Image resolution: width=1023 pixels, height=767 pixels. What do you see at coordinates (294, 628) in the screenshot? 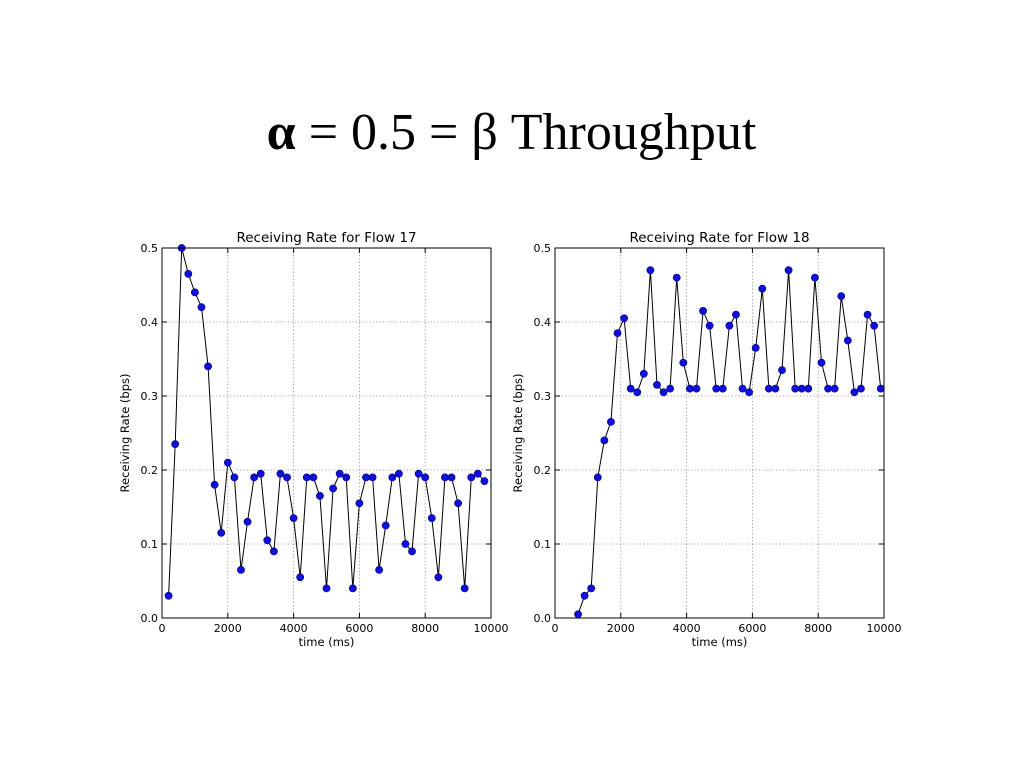
I see `x-tick-label: 4000` at bounding box center [294, 628].